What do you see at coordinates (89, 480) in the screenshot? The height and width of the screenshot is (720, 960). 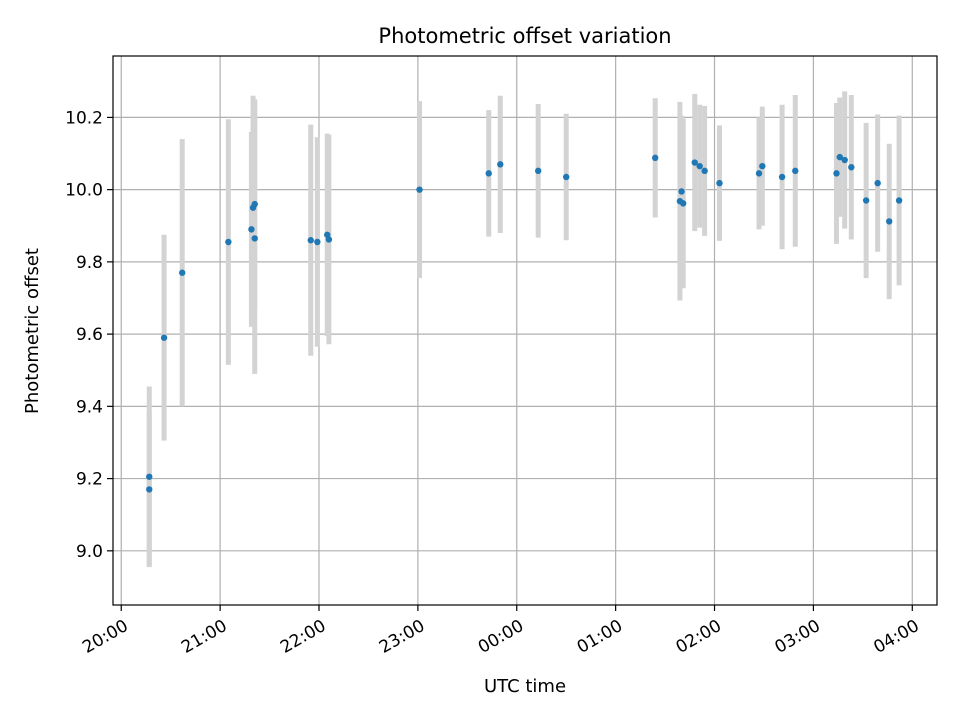 I see `y-tick-label: 9.2` at bounding box center [89, 480].